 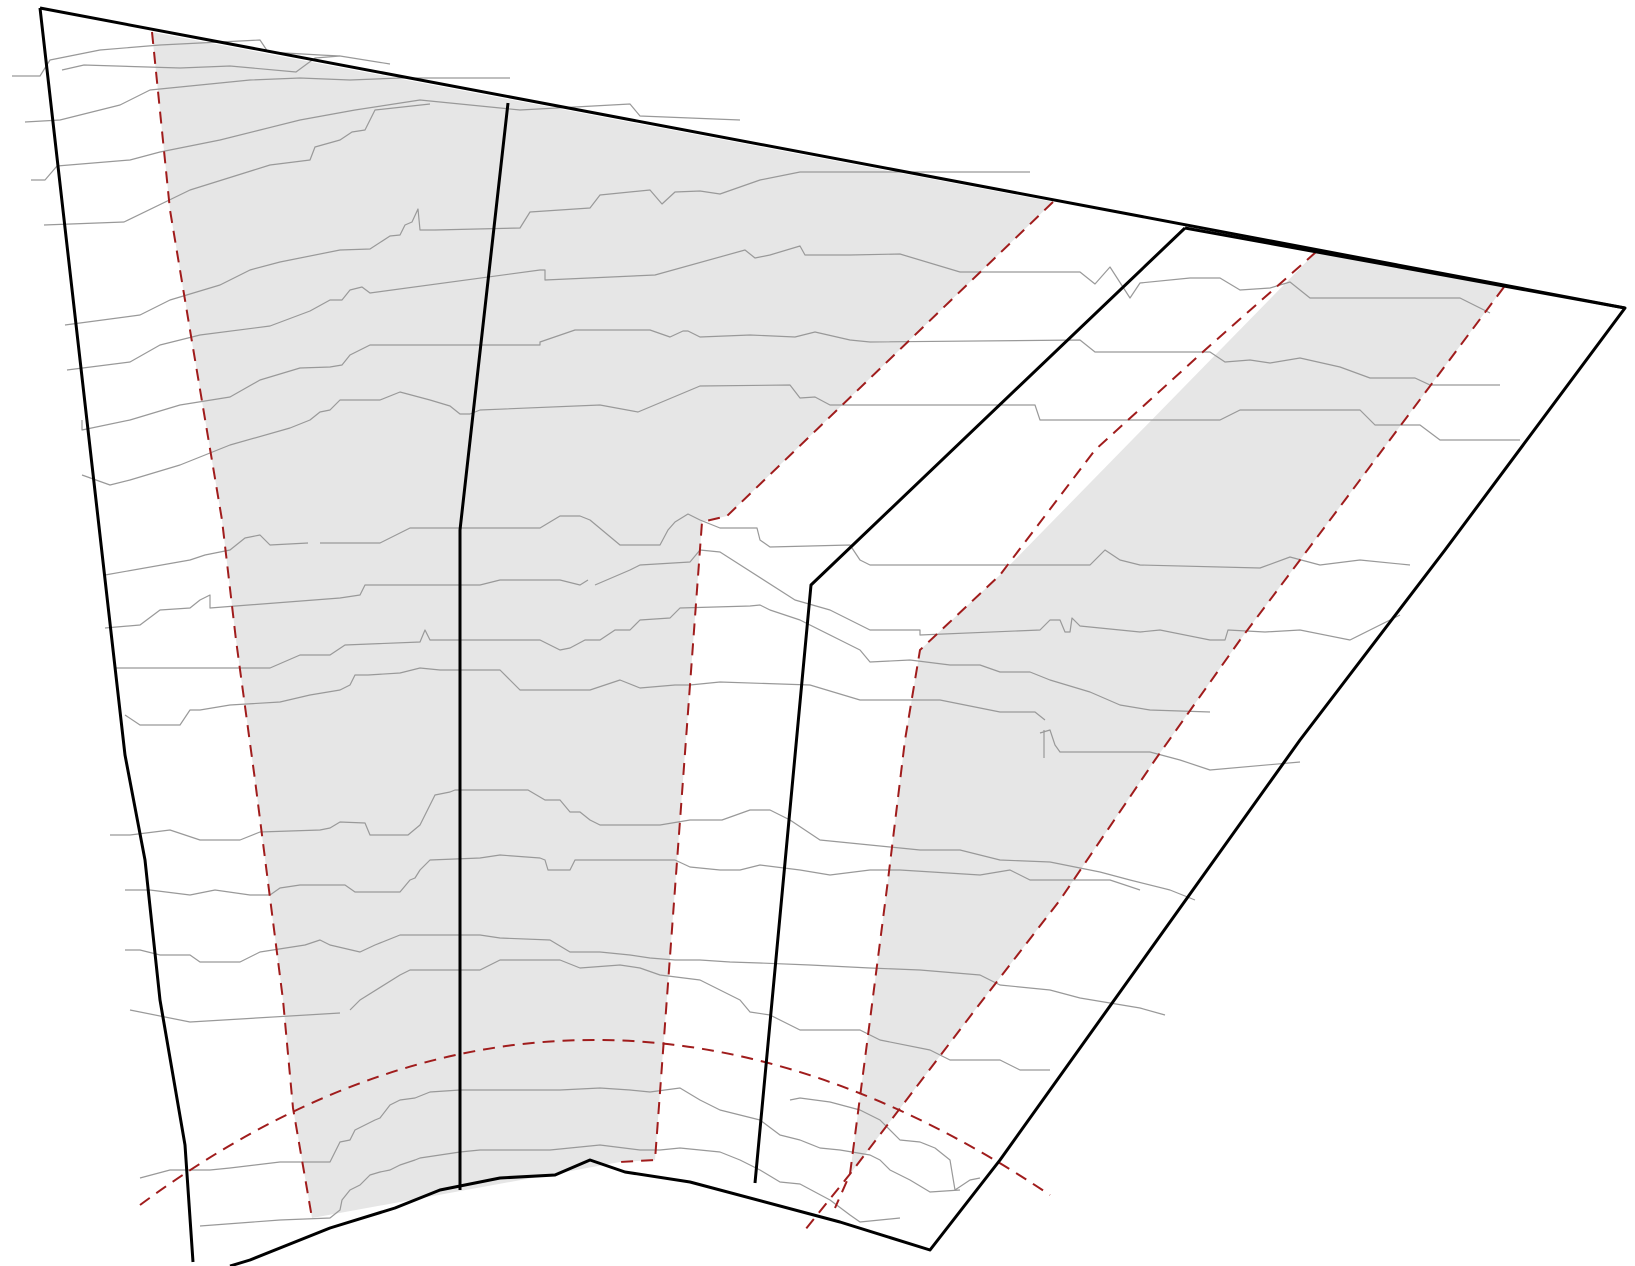 What do you see at coordinates (1405, 268) in the screenshot?
I see `inner-top-edge` at bounding box center [1405, 268].